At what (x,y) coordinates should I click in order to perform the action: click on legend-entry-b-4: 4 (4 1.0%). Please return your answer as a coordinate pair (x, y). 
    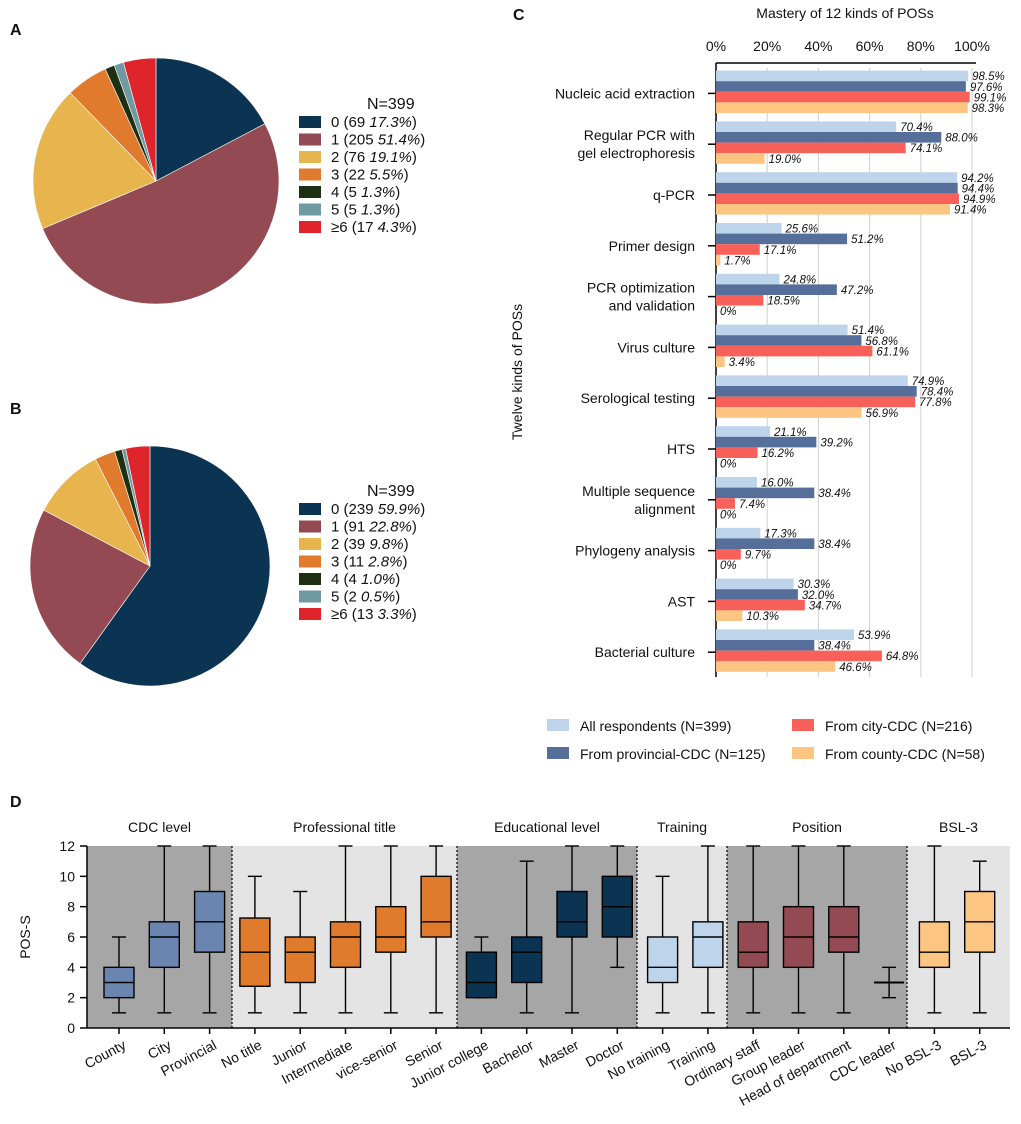
    Looking at the image, I should click on (365, 579).